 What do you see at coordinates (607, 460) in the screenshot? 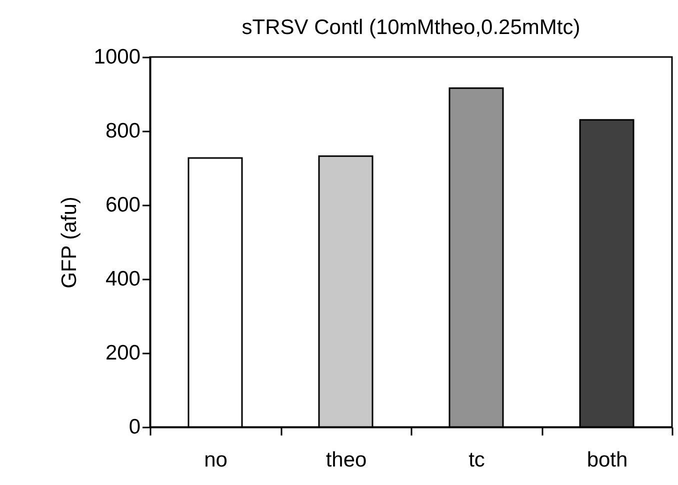
I see `x-tick-label: both` at bounding box center [607, 460].